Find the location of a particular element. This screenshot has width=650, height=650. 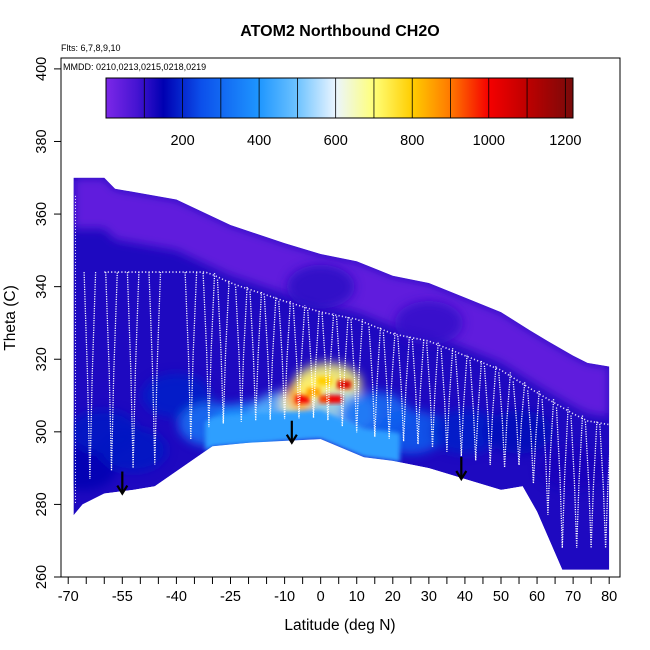

x-tick-label: 50 is located at coordinates (501, 597).